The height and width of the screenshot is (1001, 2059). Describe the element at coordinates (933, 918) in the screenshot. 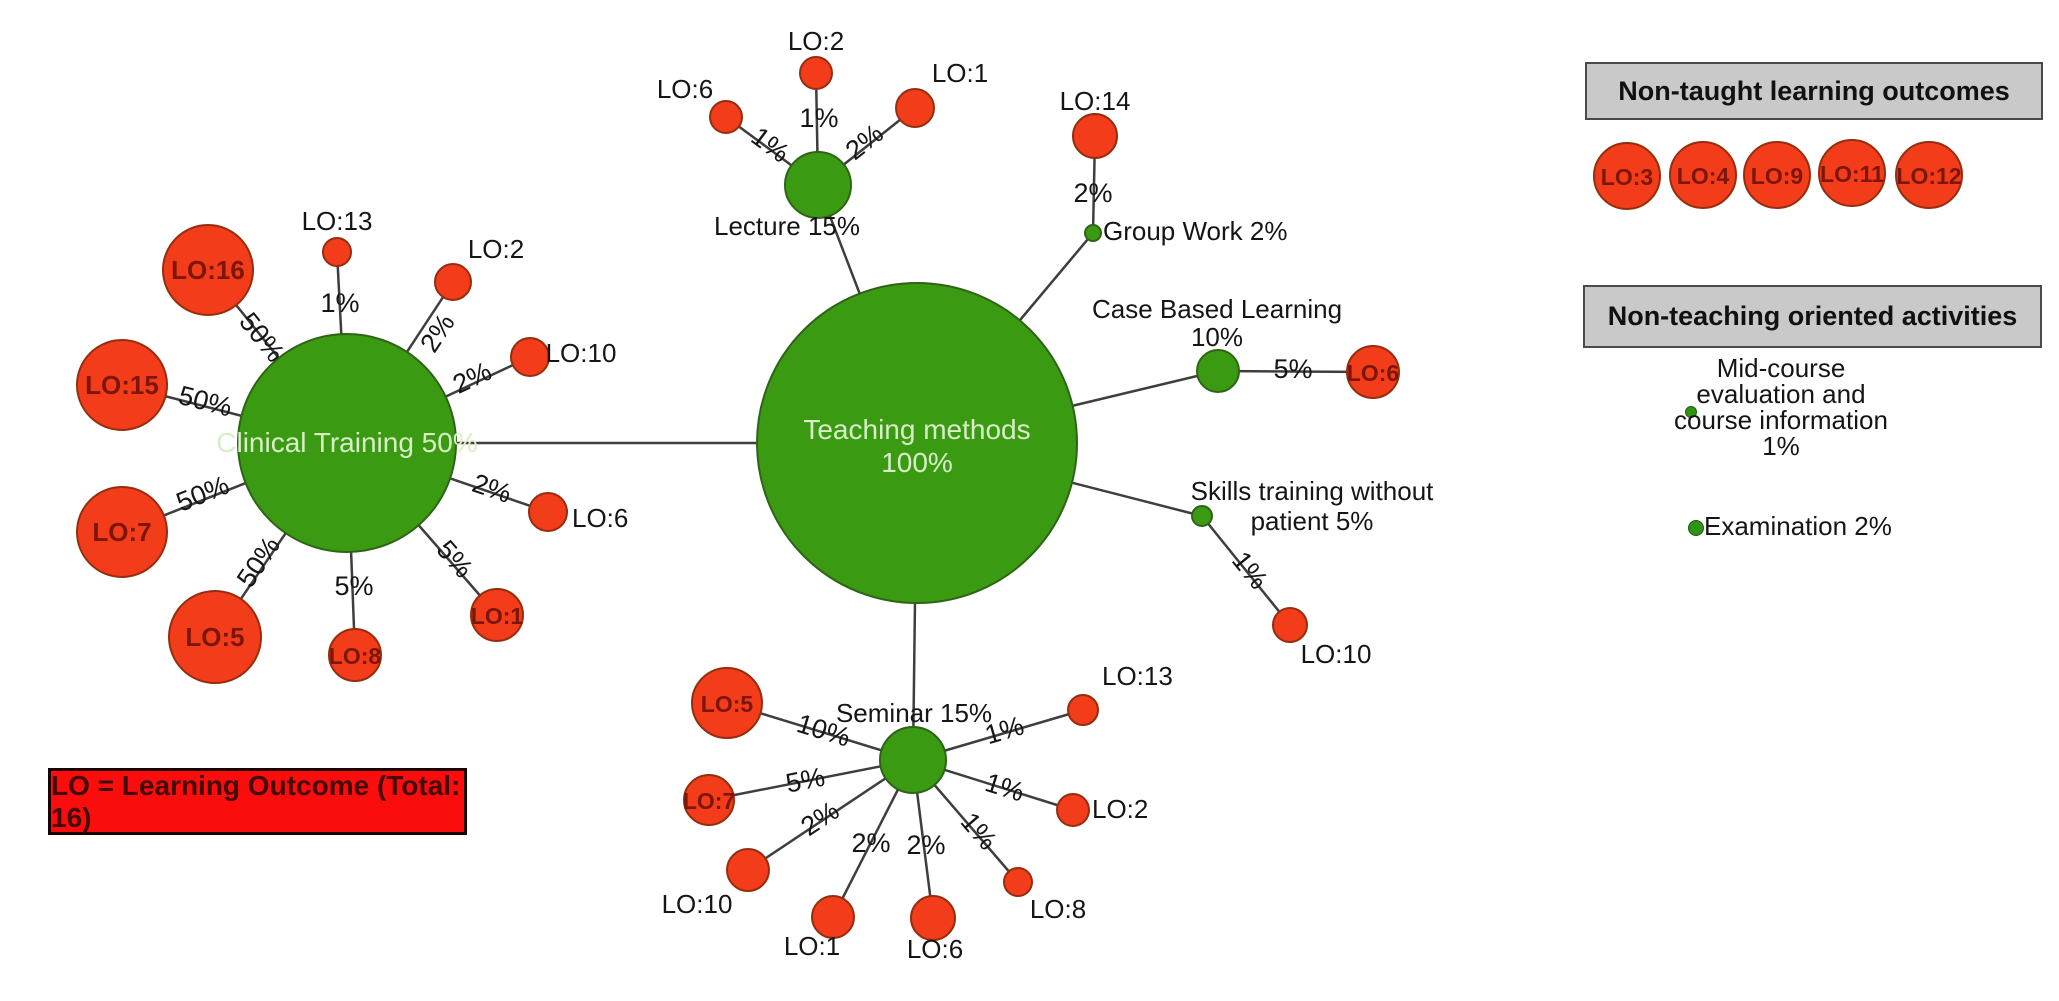

I see `node-se-lo6` at that location.